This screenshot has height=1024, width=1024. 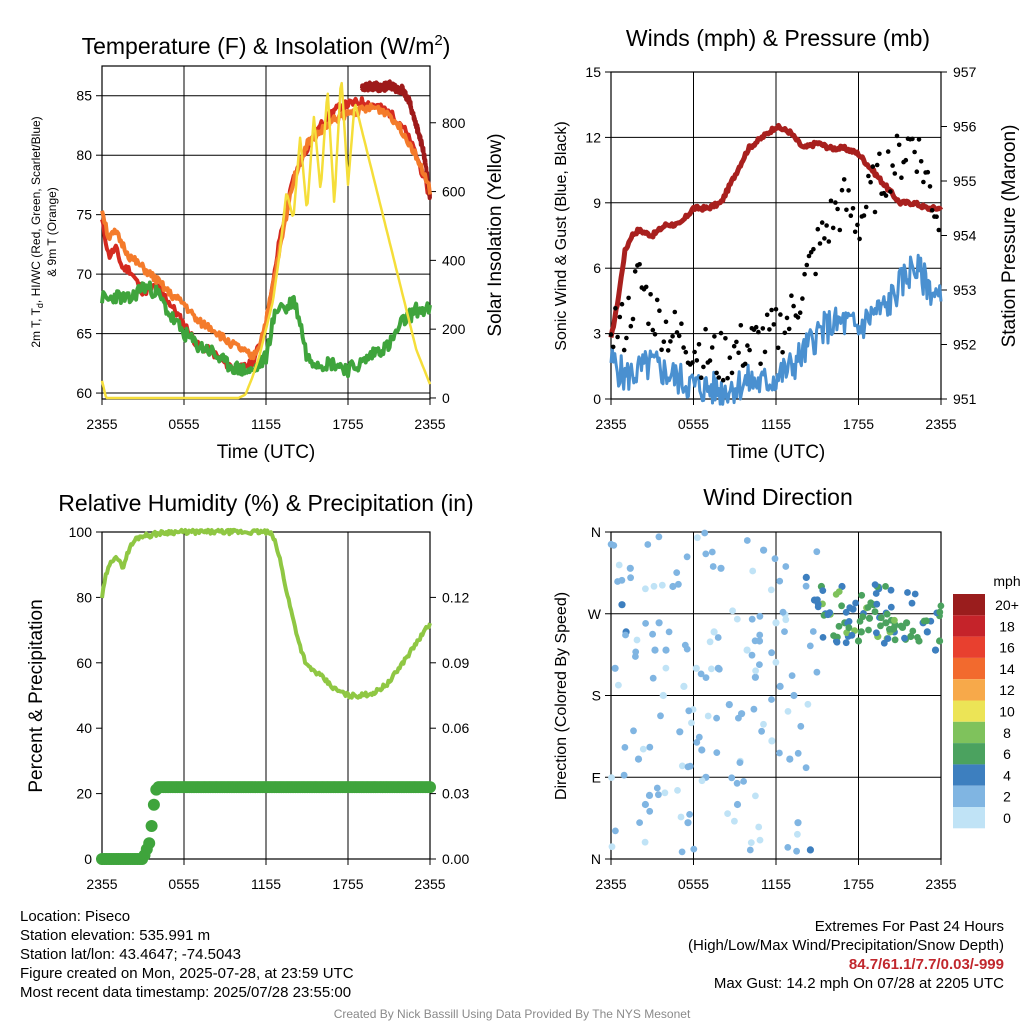 I want to click on y-tick-label-1: E, so click(x=596, y=777).